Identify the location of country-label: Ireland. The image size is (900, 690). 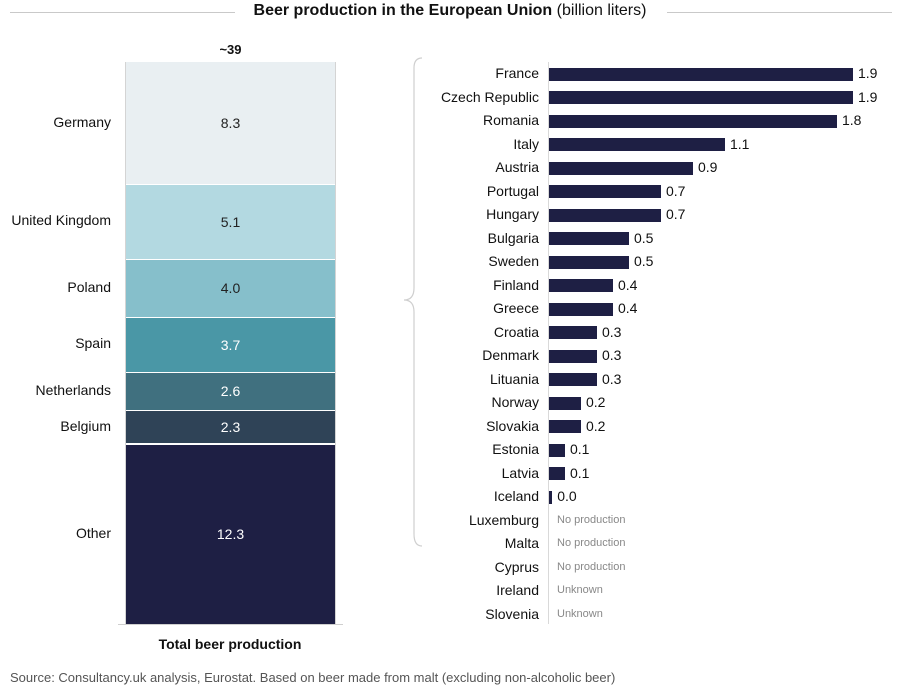
(517, 590).